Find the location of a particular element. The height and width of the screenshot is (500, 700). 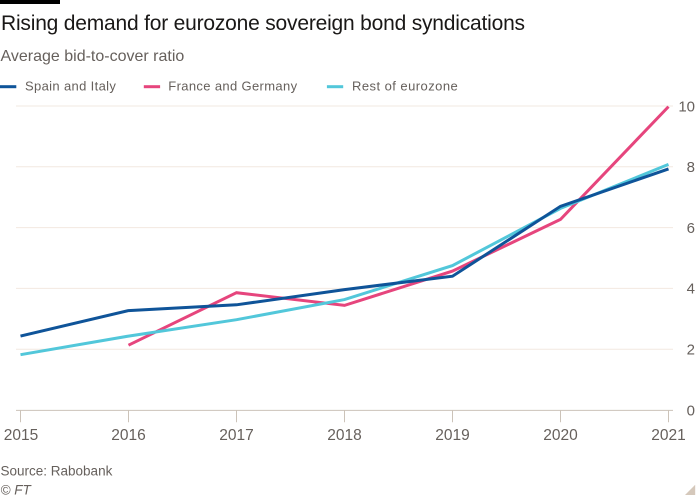

svg-text: 2018 is located at coordinates (344, 435).